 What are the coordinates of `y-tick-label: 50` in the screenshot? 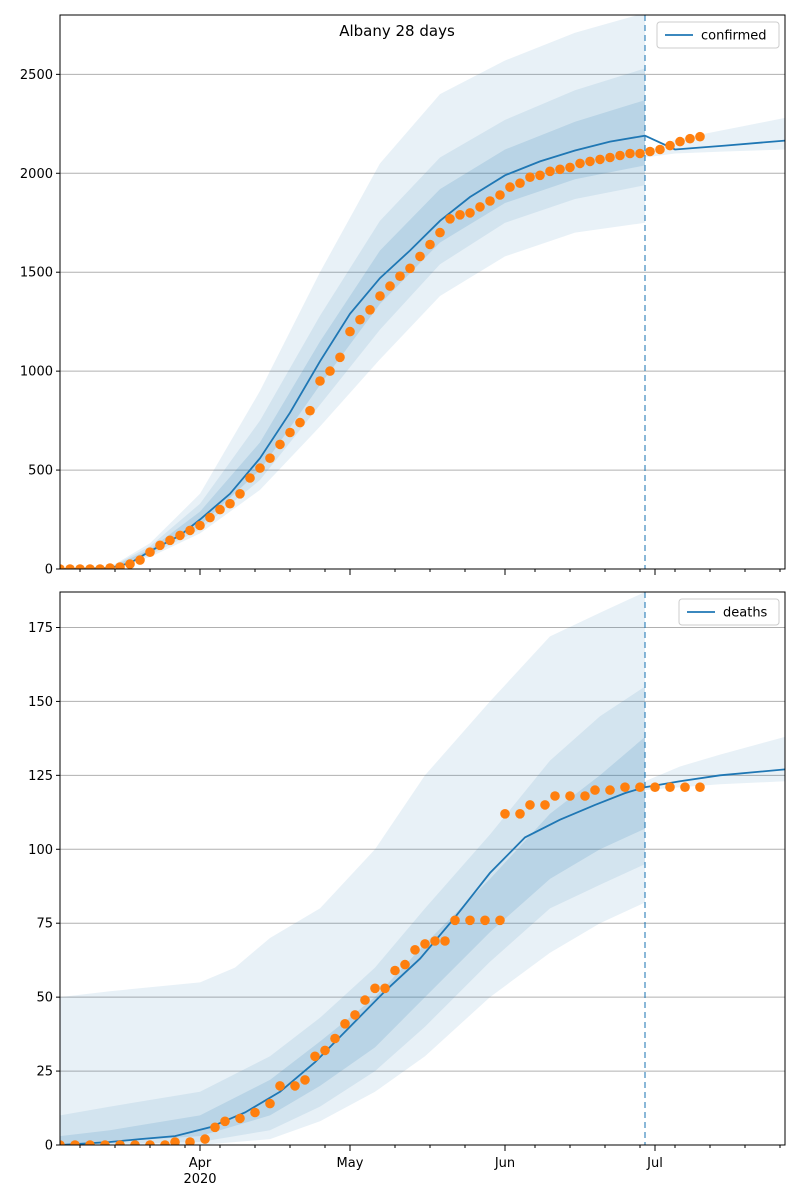 It's located at (44, 998).